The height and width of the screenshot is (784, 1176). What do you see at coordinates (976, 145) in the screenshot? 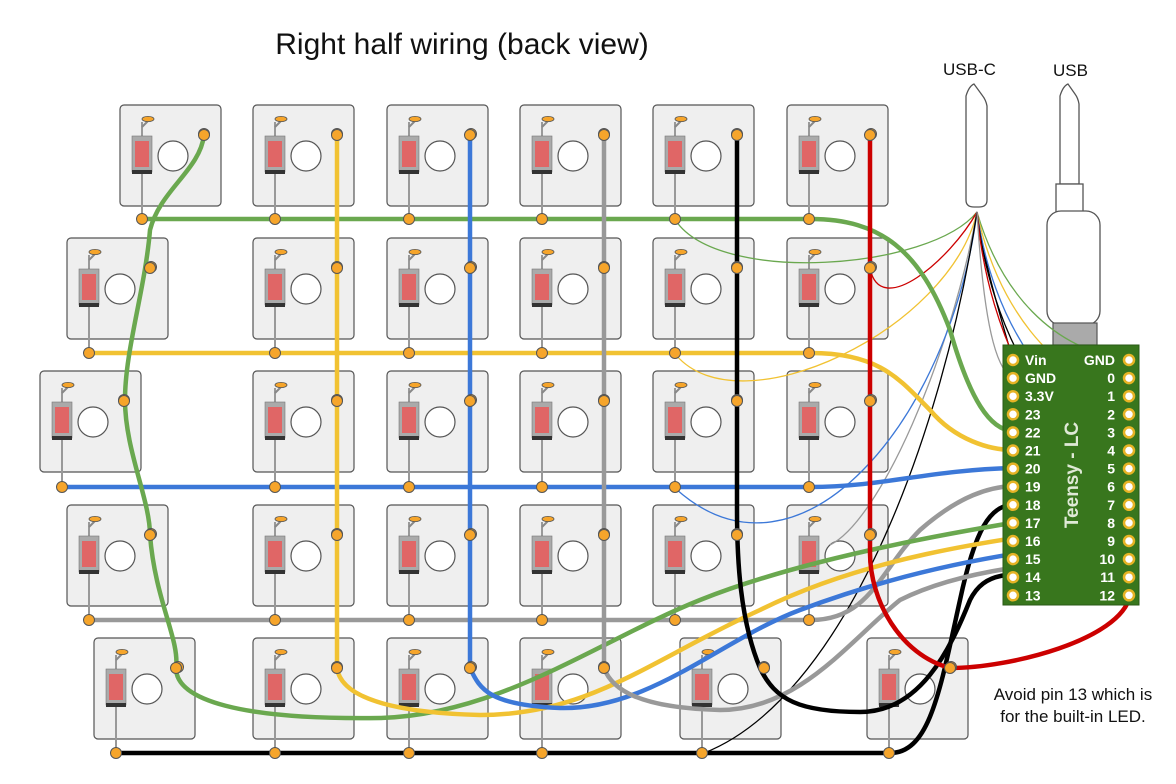
I see `usbc-plug` at bounding box center [976, 145].